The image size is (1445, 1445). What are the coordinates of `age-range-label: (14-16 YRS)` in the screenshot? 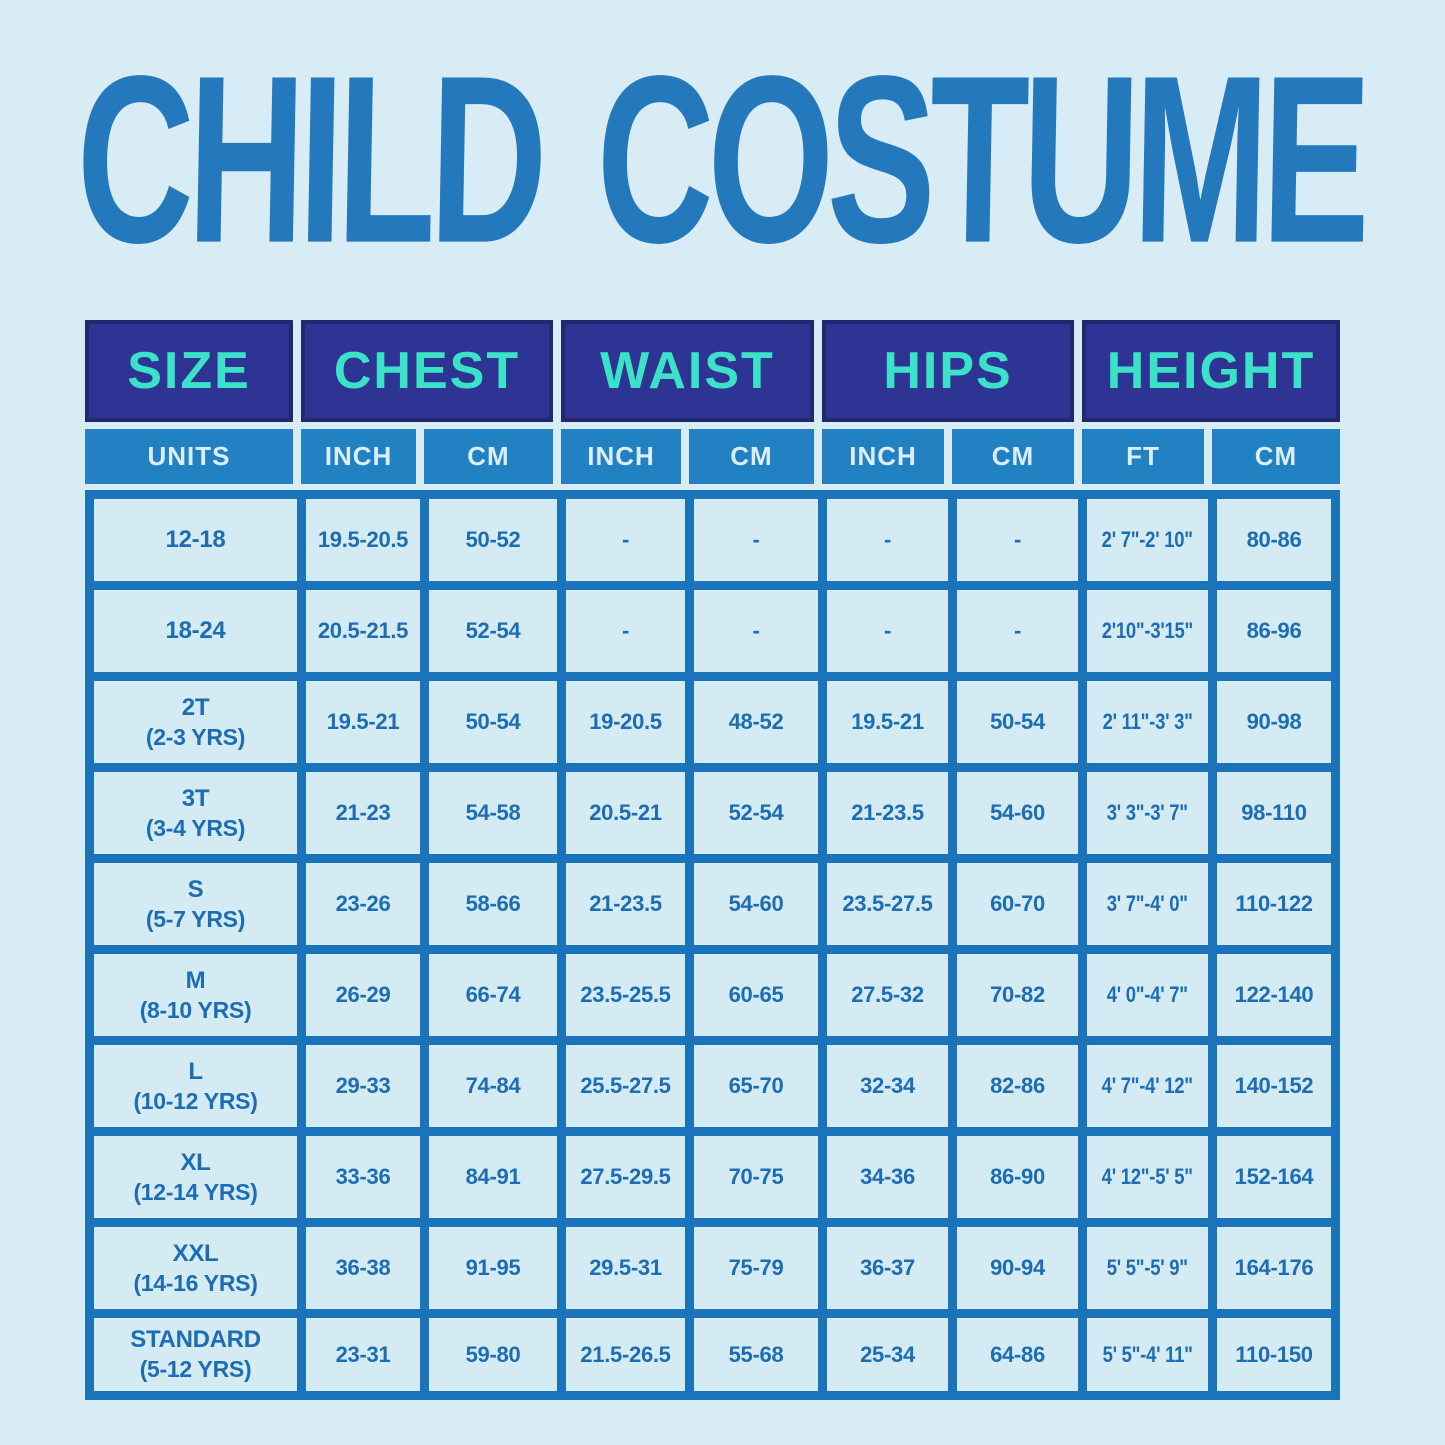 It's located at (195, 1282).